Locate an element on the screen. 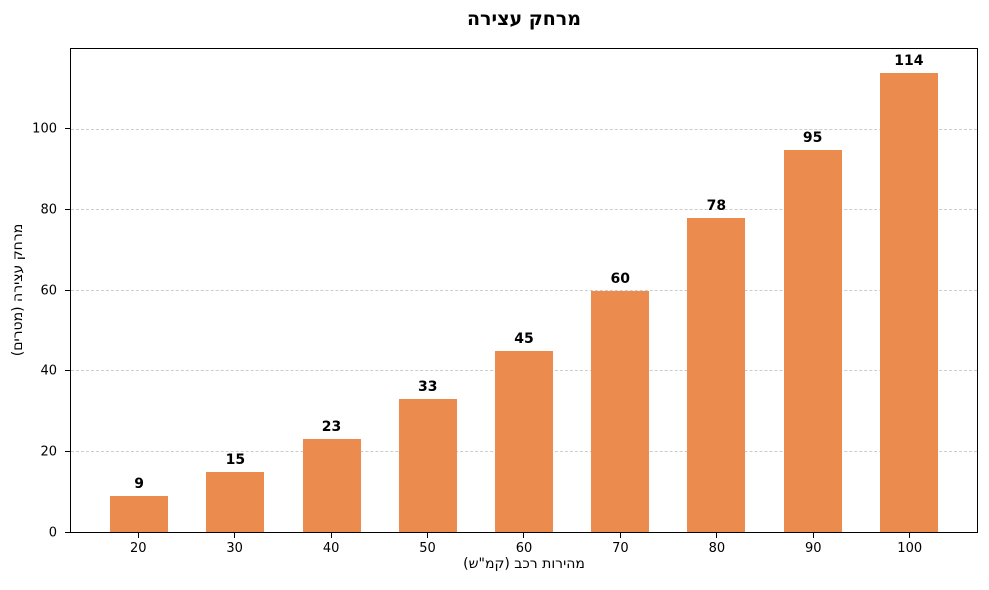 Image resolution: width=989 pixels, height=590 pixels. bar-slot-100: 114 is located at coordinates (909, 290).